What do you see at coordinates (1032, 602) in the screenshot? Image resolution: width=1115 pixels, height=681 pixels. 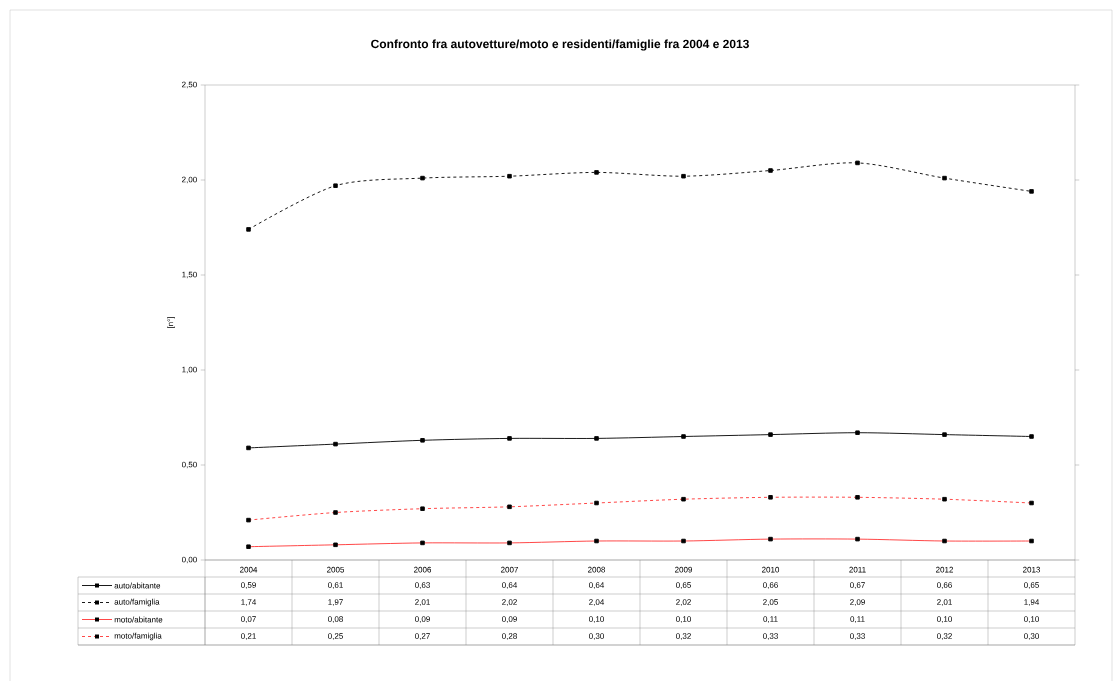 I see `data-label: 1,94` at bounding box center [1032, 602].